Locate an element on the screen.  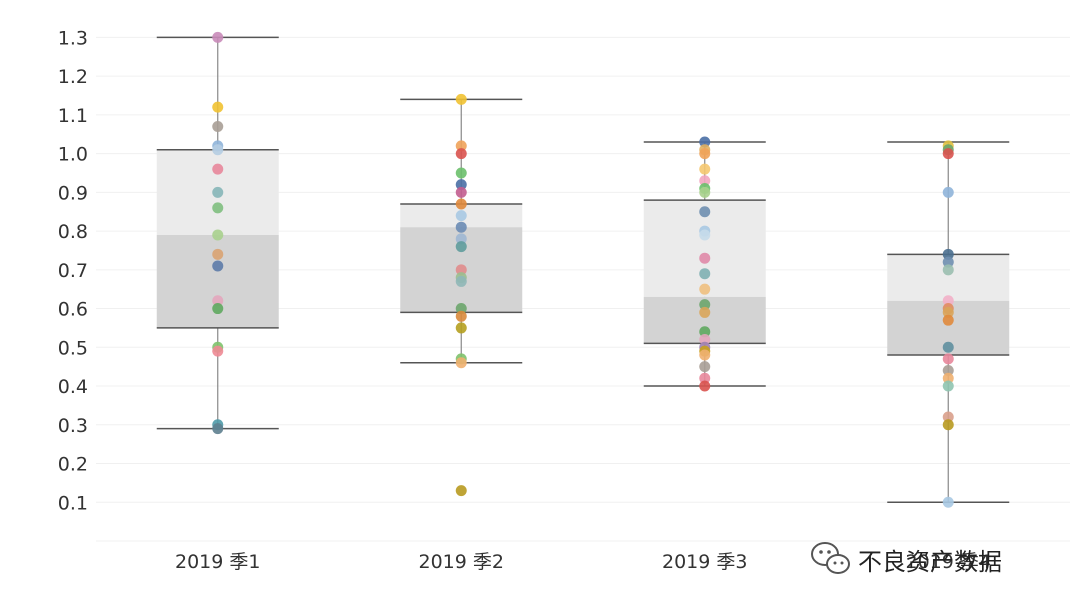
watermark-text: 不良资产数据 is located at coordinates (930, 562).